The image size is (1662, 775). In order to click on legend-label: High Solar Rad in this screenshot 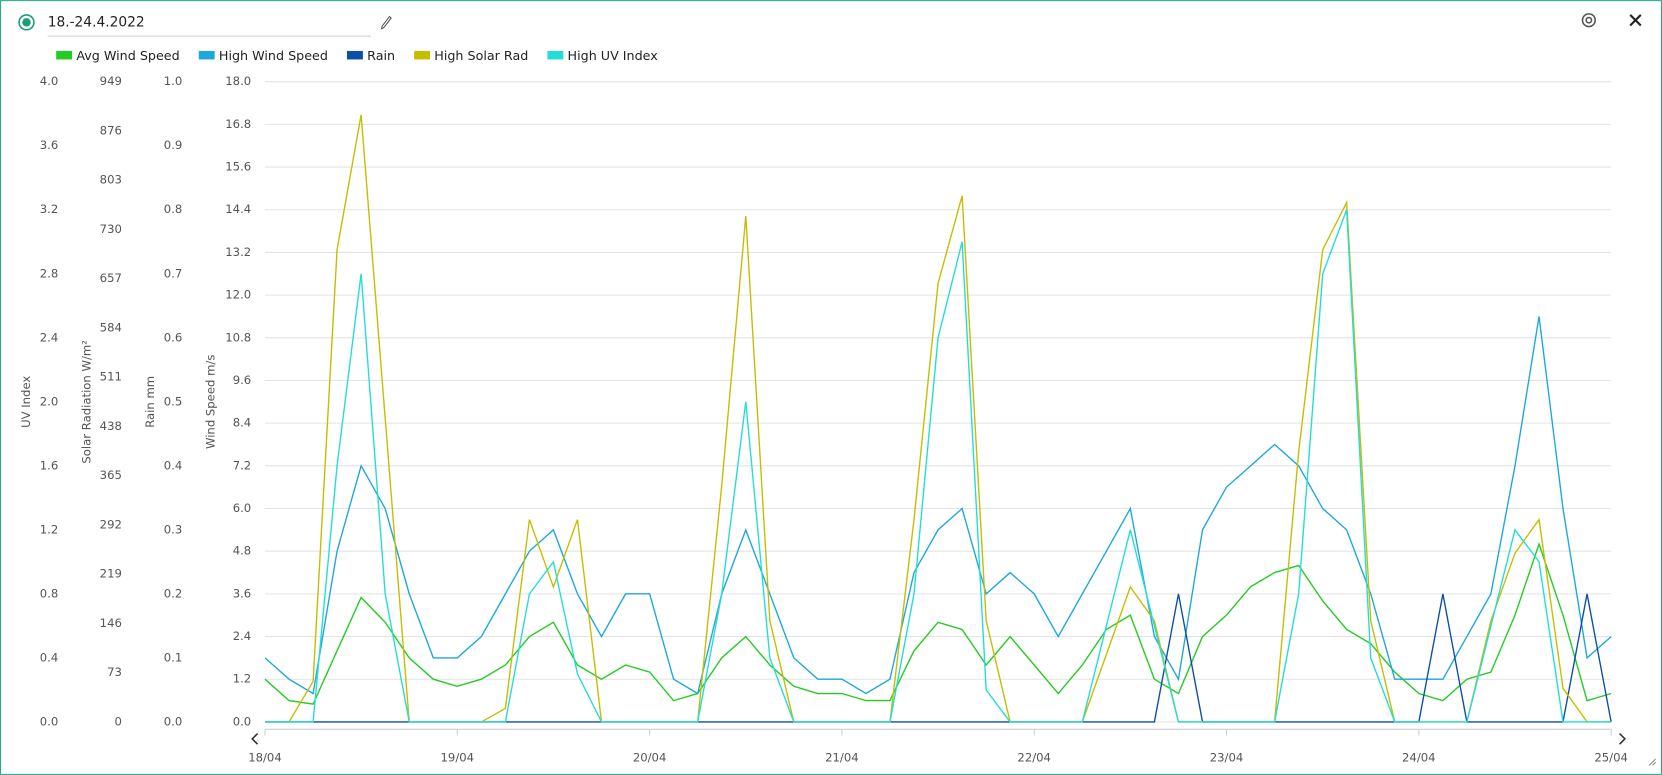, I will do `click(481, 55)`.